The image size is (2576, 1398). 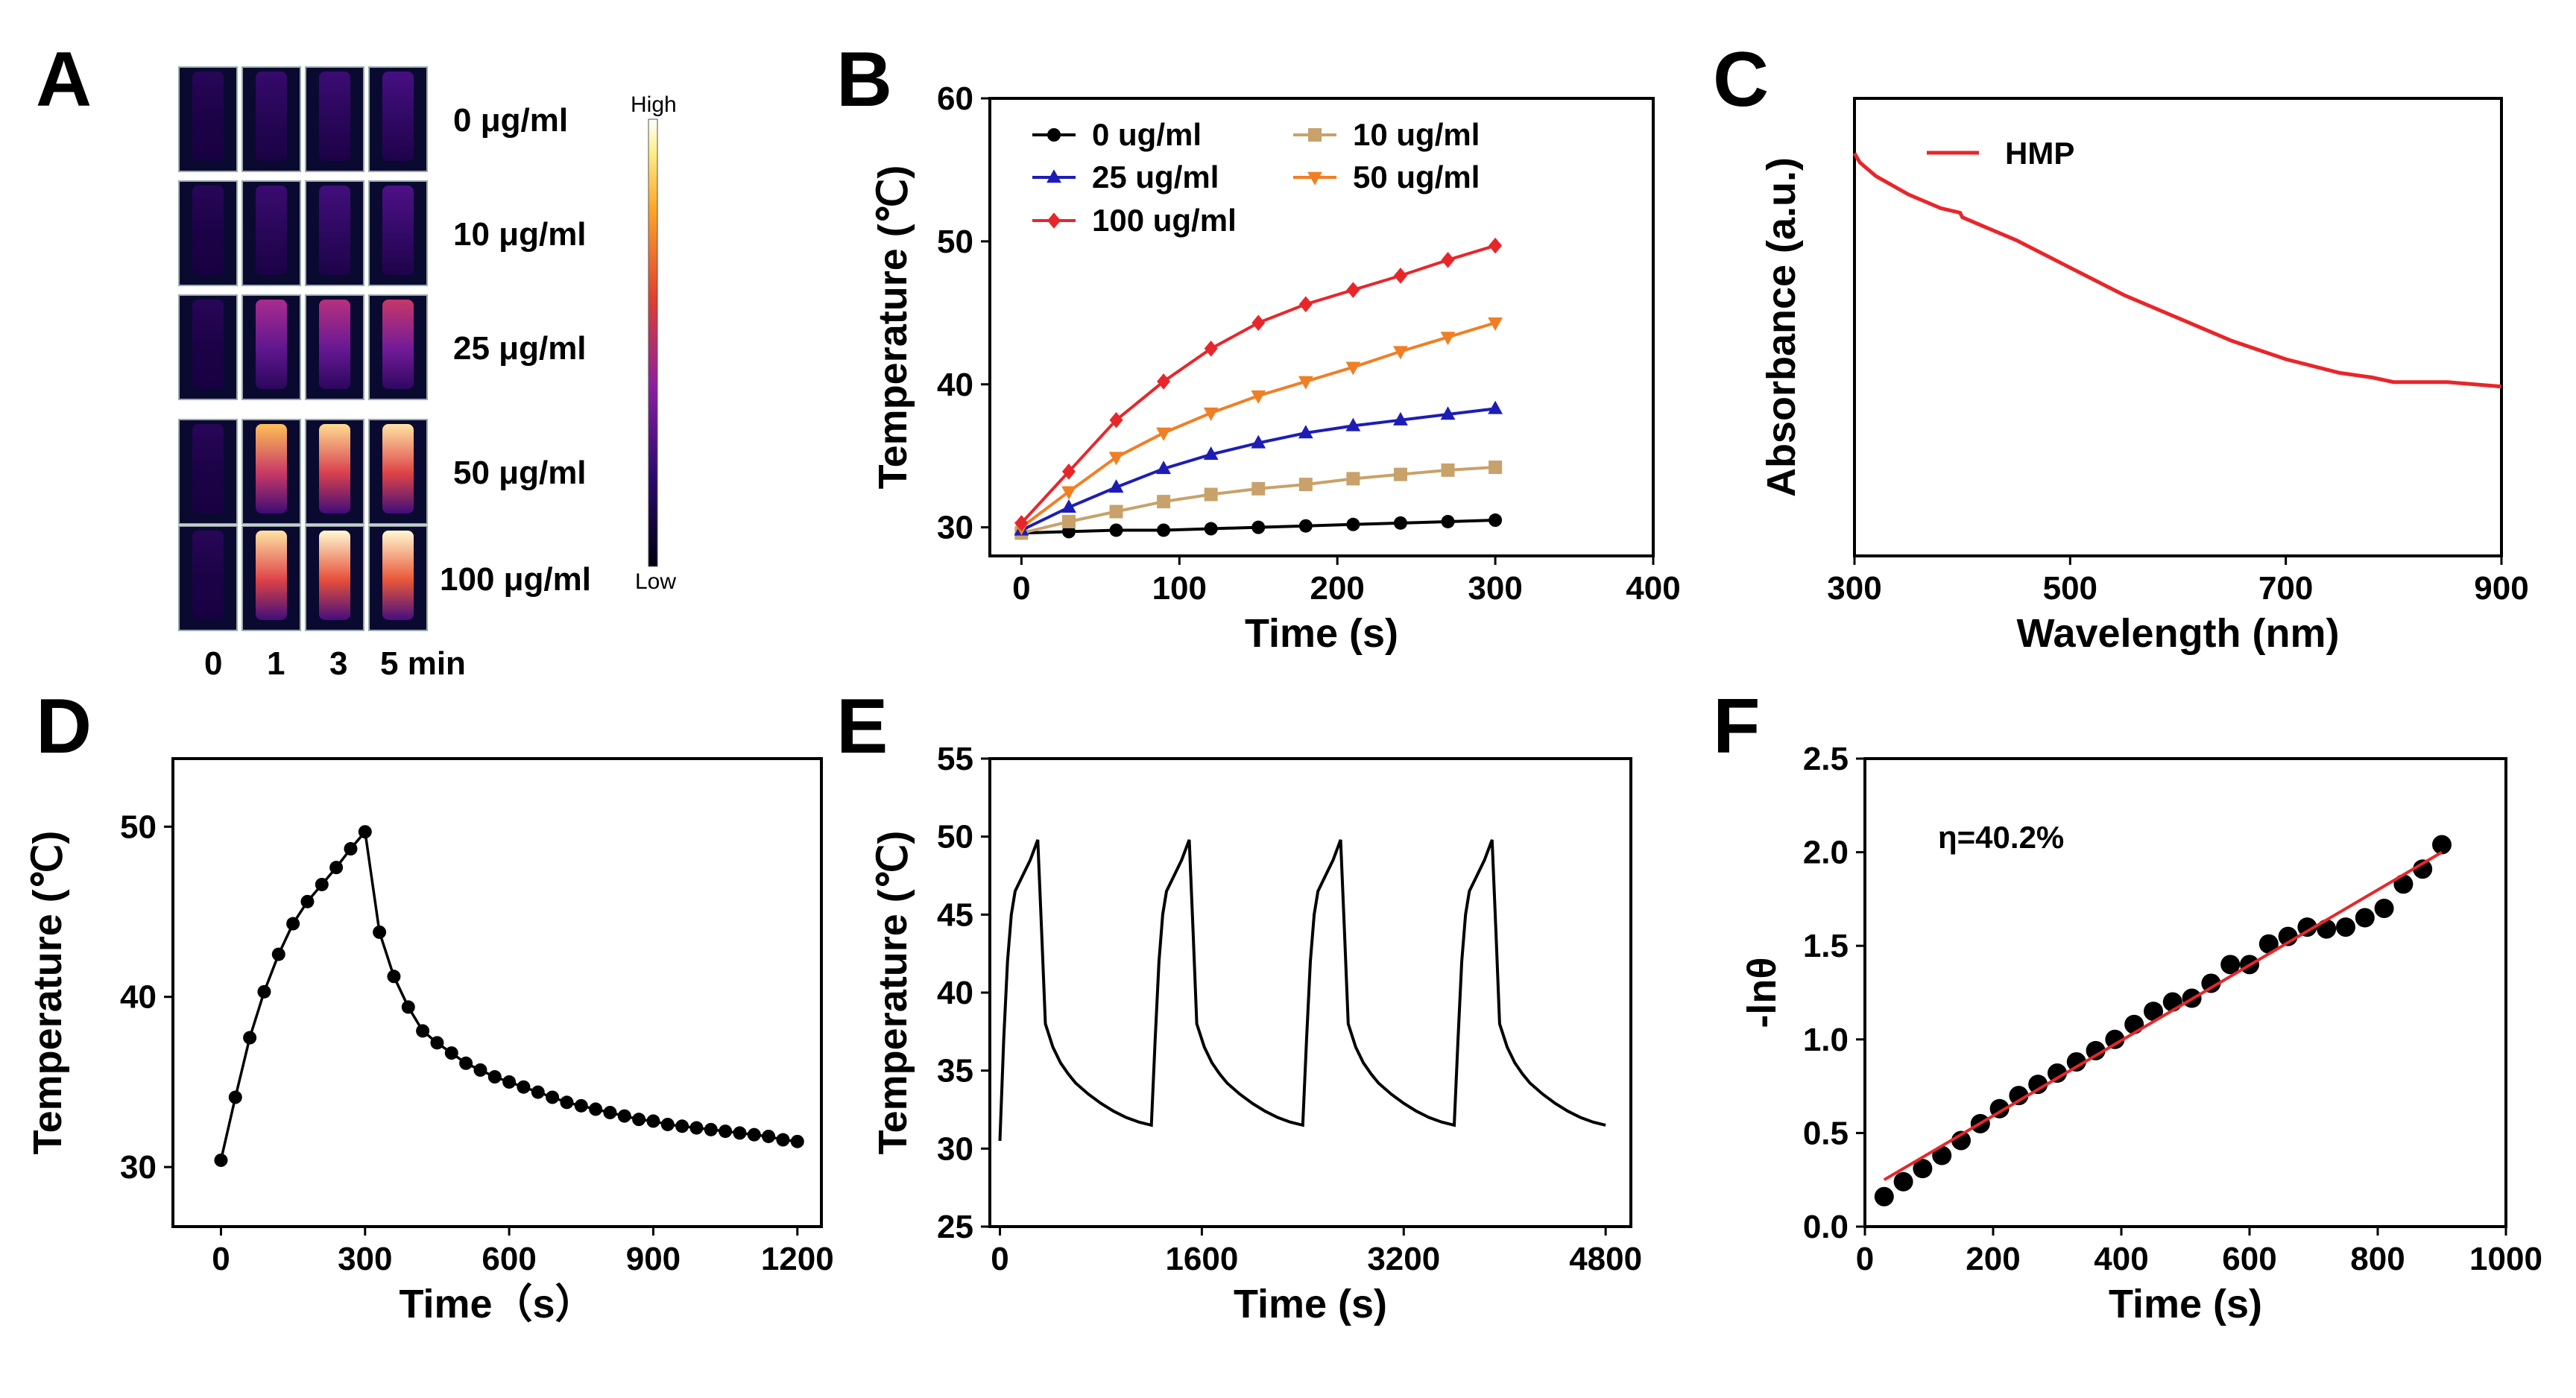 I want to click on legend-item: 100 ug/ml, so click(x=1134, y=221).